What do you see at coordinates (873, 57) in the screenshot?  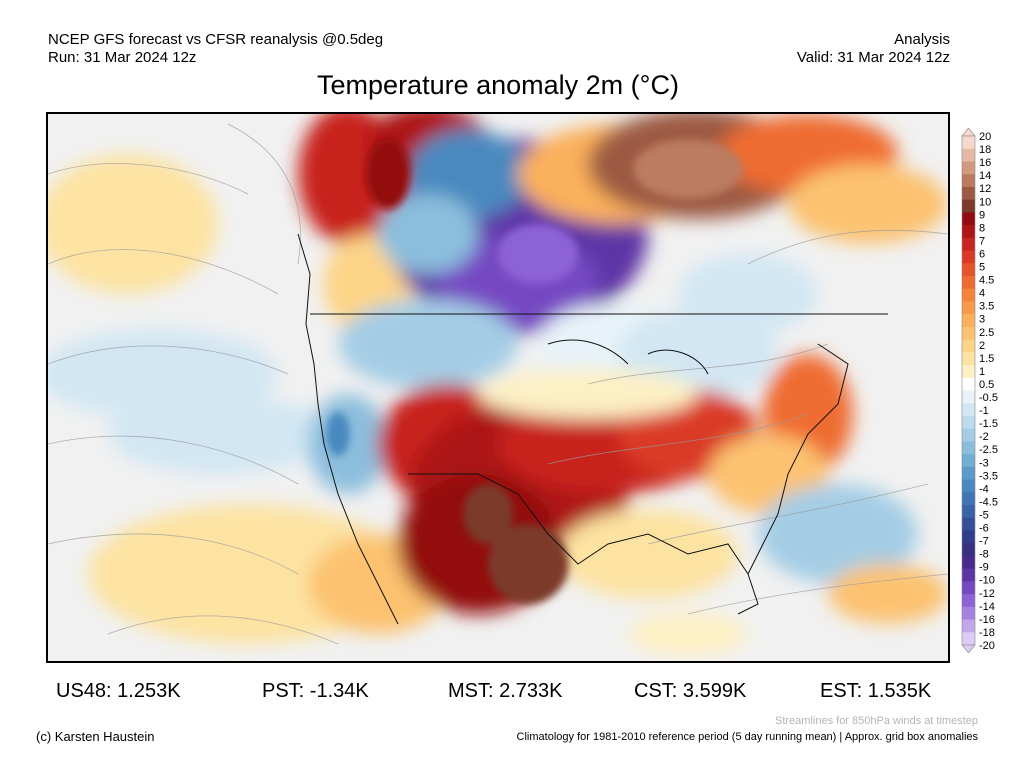 I see `valid-time: Valid: 31 Mar 2024 12z` at bounding box center [873, 57].